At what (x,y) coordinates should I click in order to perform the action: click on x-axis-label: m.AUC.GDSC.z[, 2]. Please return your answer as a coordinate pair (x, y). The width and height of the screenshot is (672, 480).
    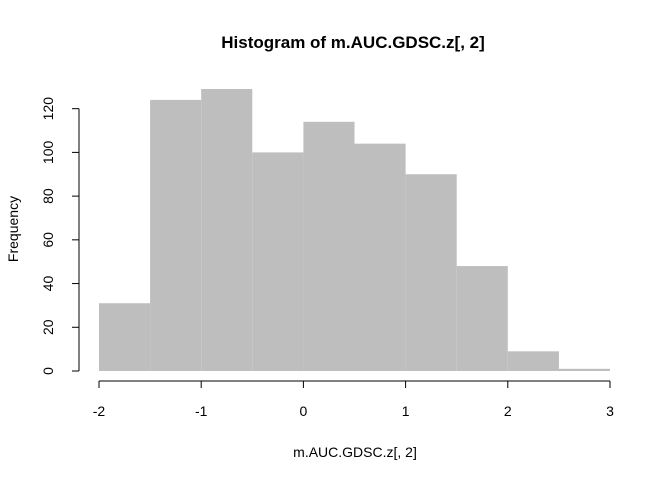
    Looking at the image, I should click on (355, 452).